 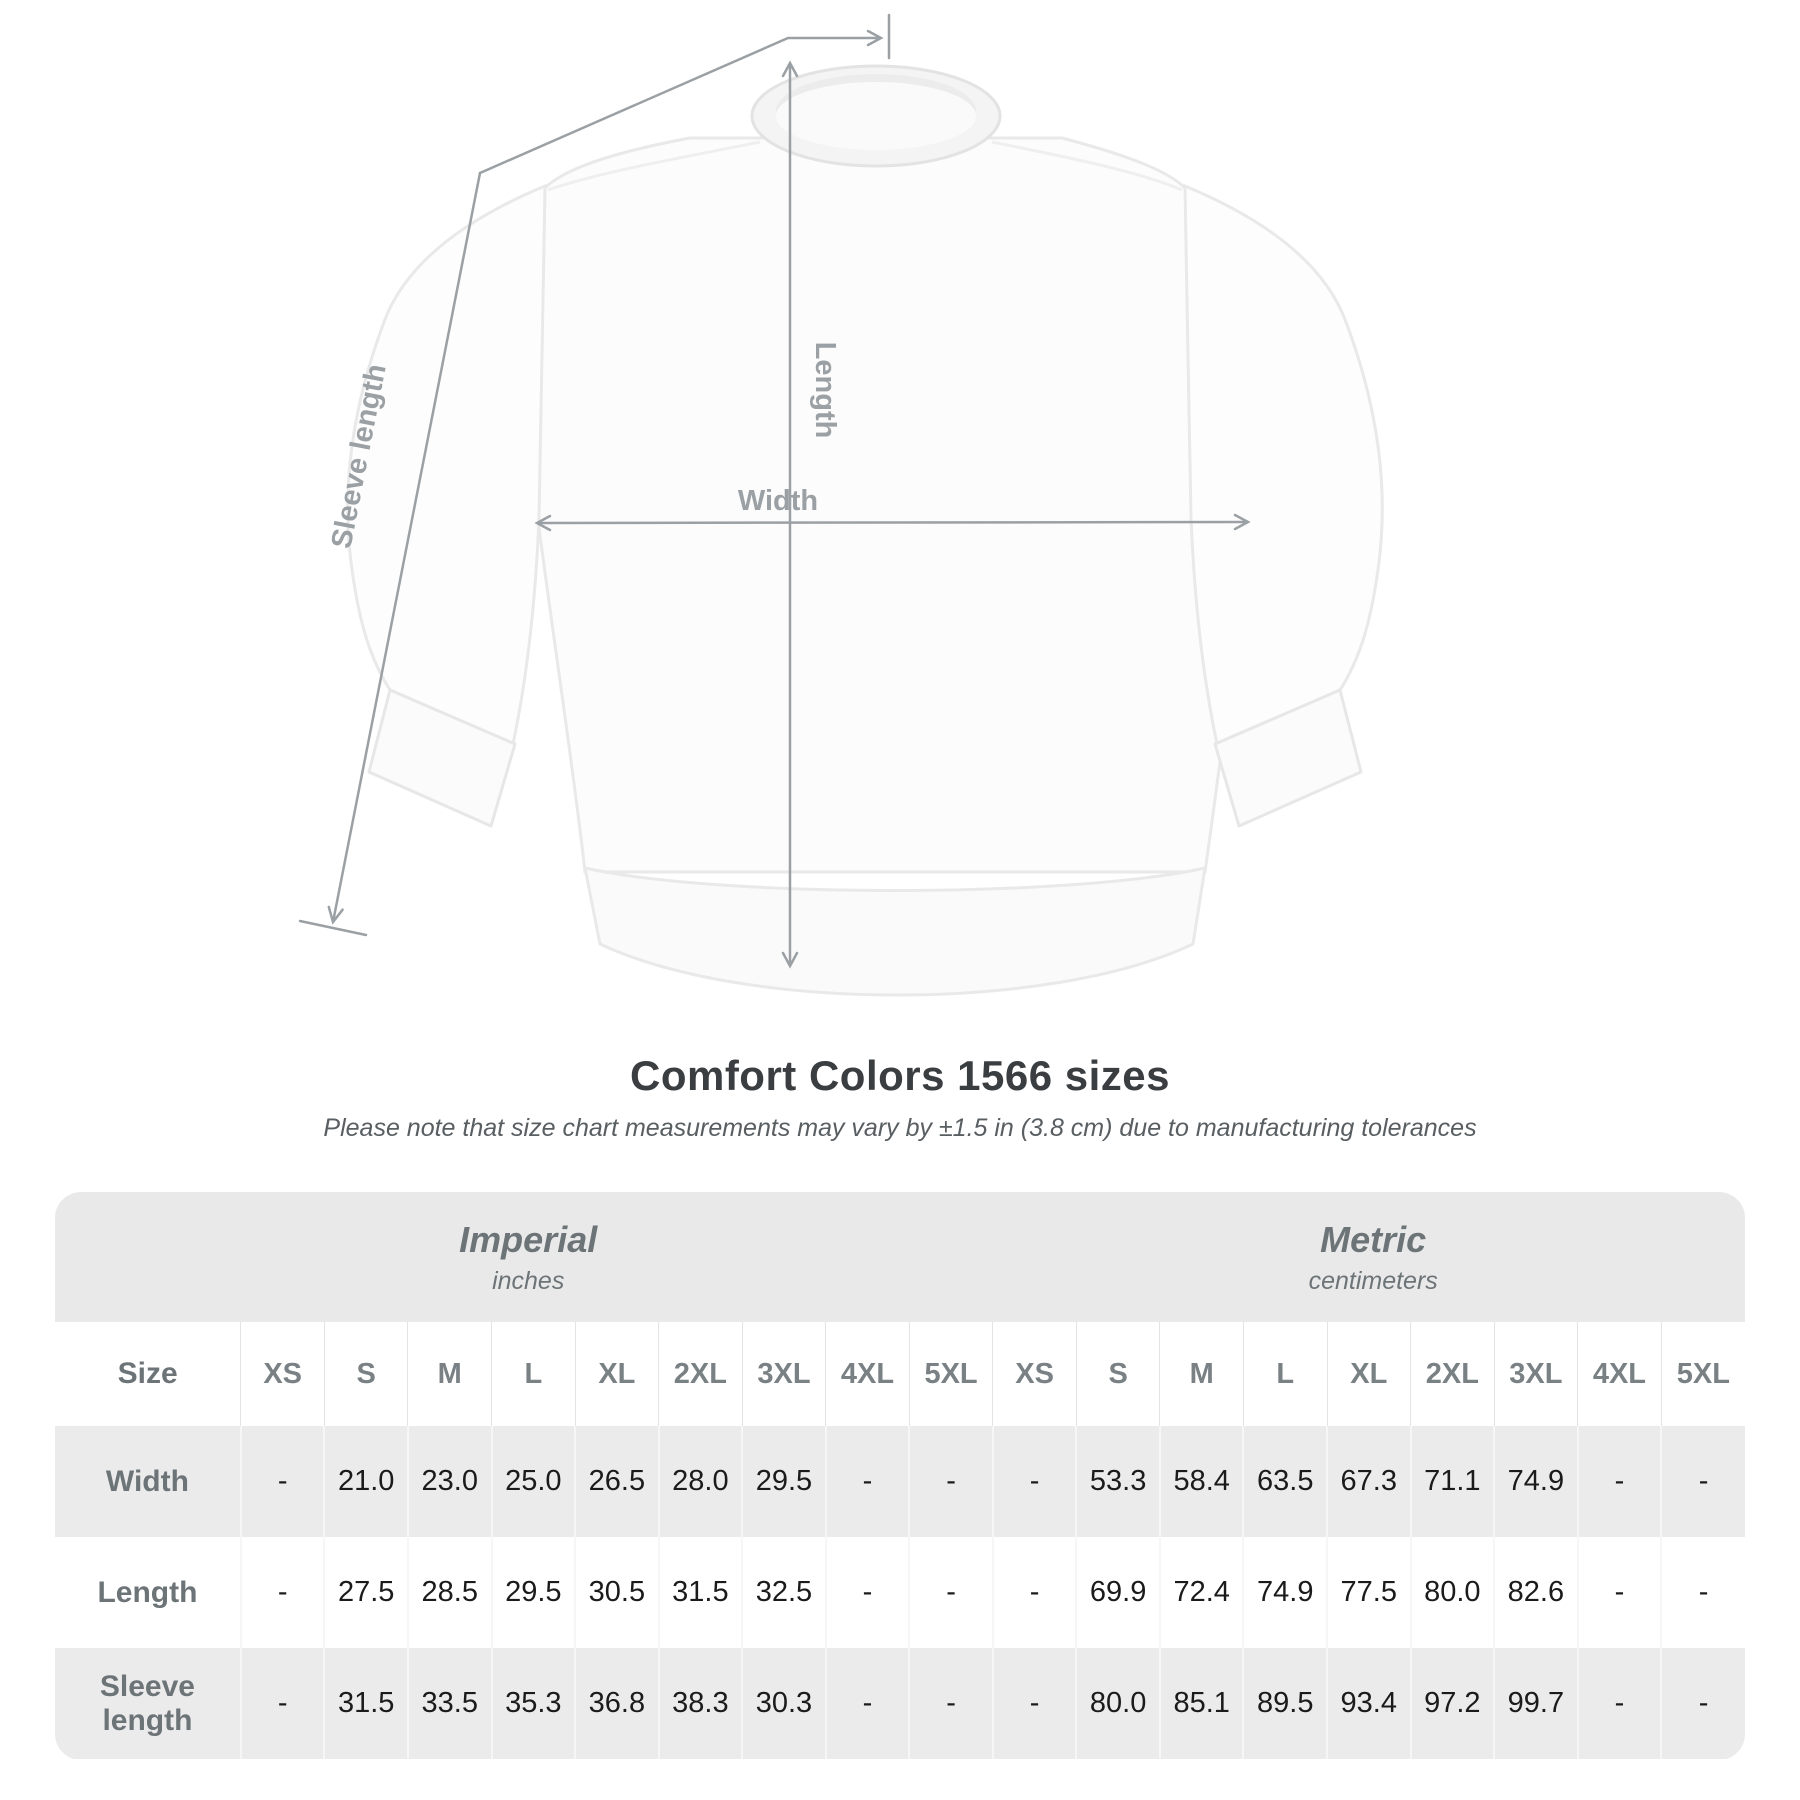 What do you see at coordinates (528, 1239) in the screenshot?
I see `imperial-label: Imperial` at bounding box center [528, 1239].